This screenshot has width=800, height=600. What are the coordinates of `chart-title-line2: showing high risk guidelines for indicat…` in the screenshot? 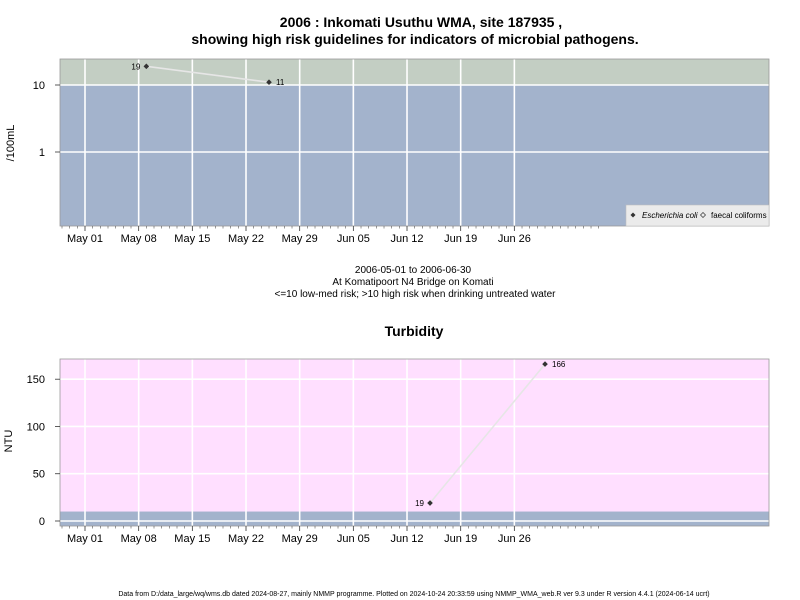 It's located at (414, 39).